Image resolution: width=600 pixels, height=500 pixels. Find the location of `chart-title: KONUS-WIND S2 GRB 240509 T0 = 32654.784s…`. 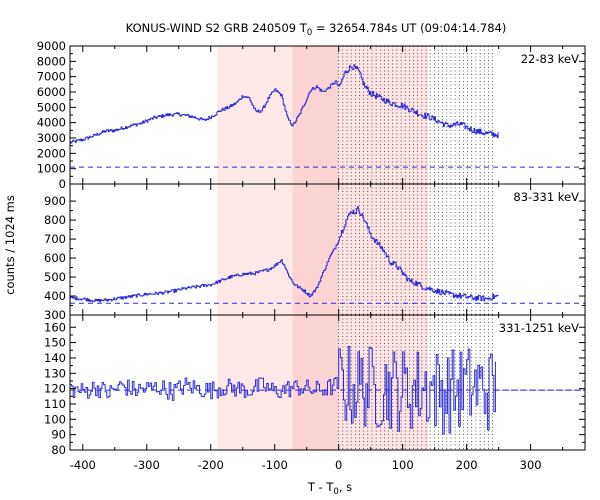

chart-title: KONUS-WIND S2 GRB 240509 T0 = 32654.784s… is located at coordinates (316, 29).